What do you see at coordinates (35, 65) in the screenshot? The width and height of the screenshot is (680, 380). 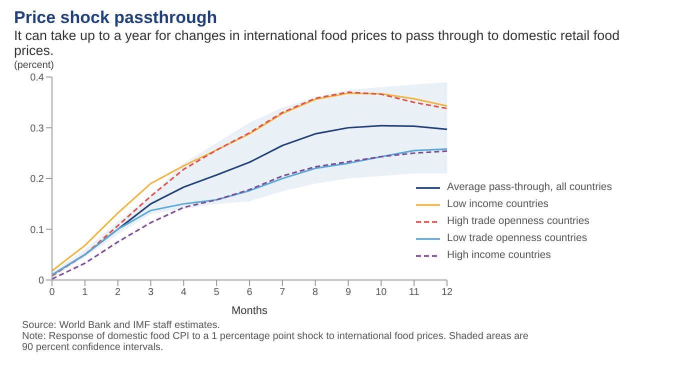 I see `y-axis-title: (percent)` at bounding box center [35, 65].